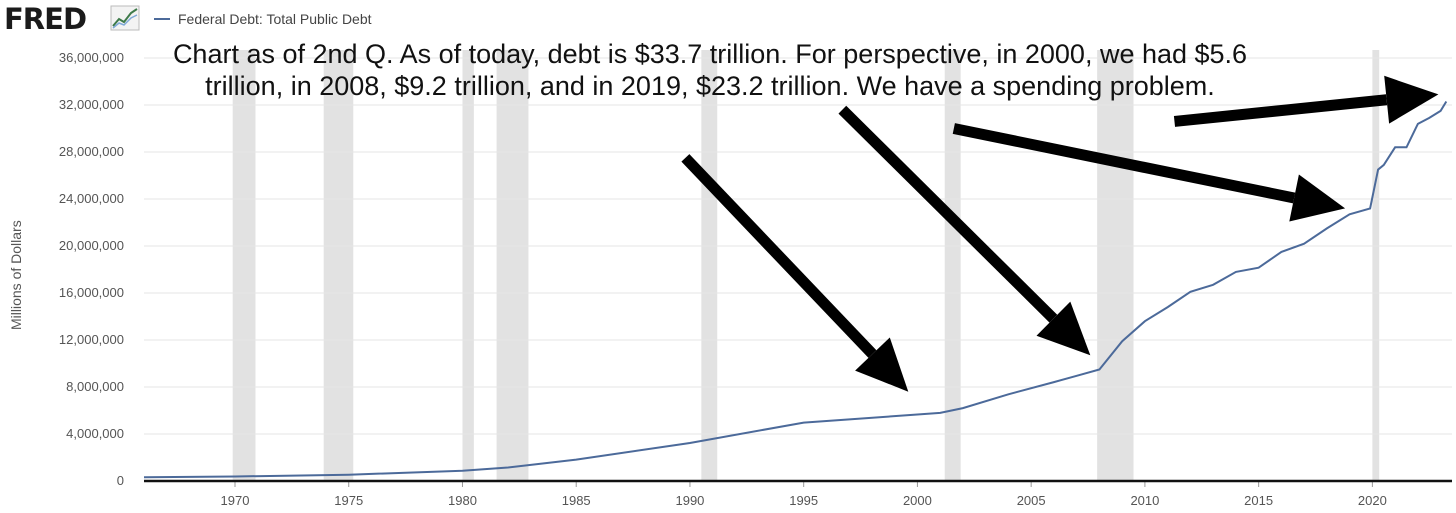  What do you see at coordinates (91, 57) in the screenshot?
I see `y-tick-label: 36,000,000` at bounding box center [91, 57].